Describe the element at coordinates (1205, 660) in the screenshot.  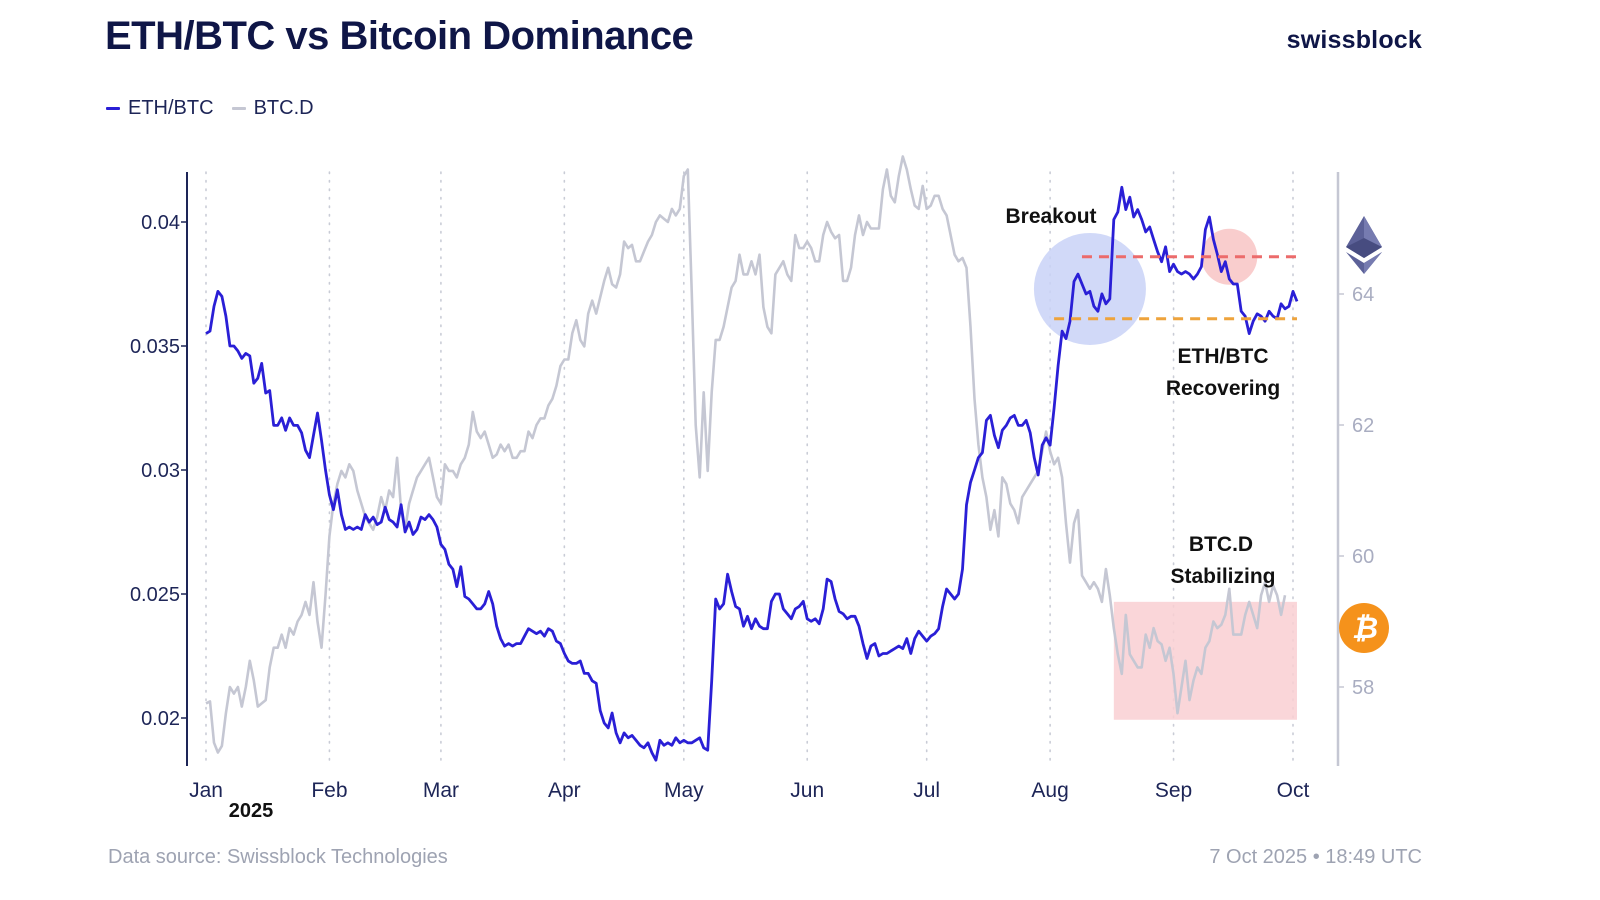
I see `stabilizing-box` at that location.